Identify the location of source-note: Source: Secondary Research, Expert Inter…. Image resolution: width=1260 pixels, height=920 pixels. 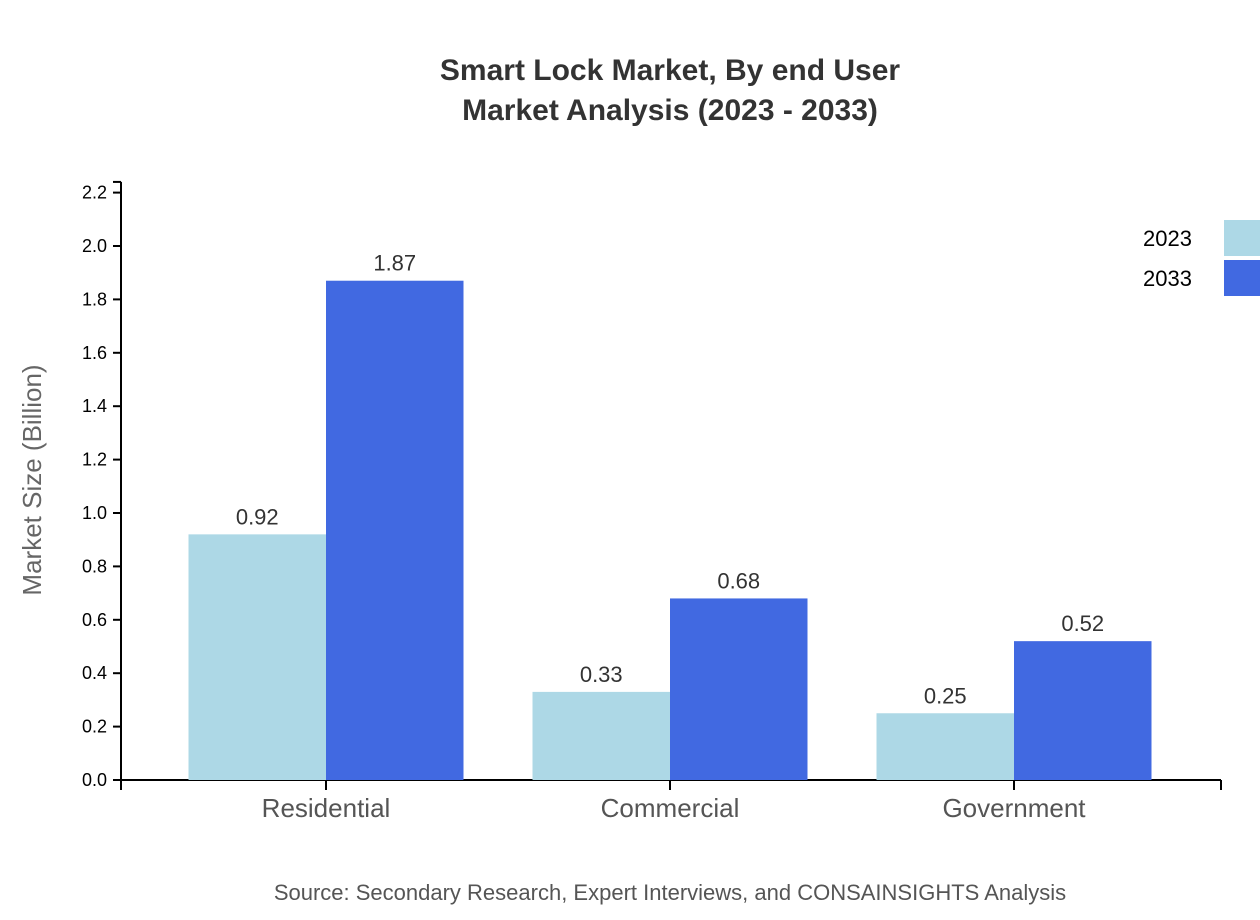
(670, 892).